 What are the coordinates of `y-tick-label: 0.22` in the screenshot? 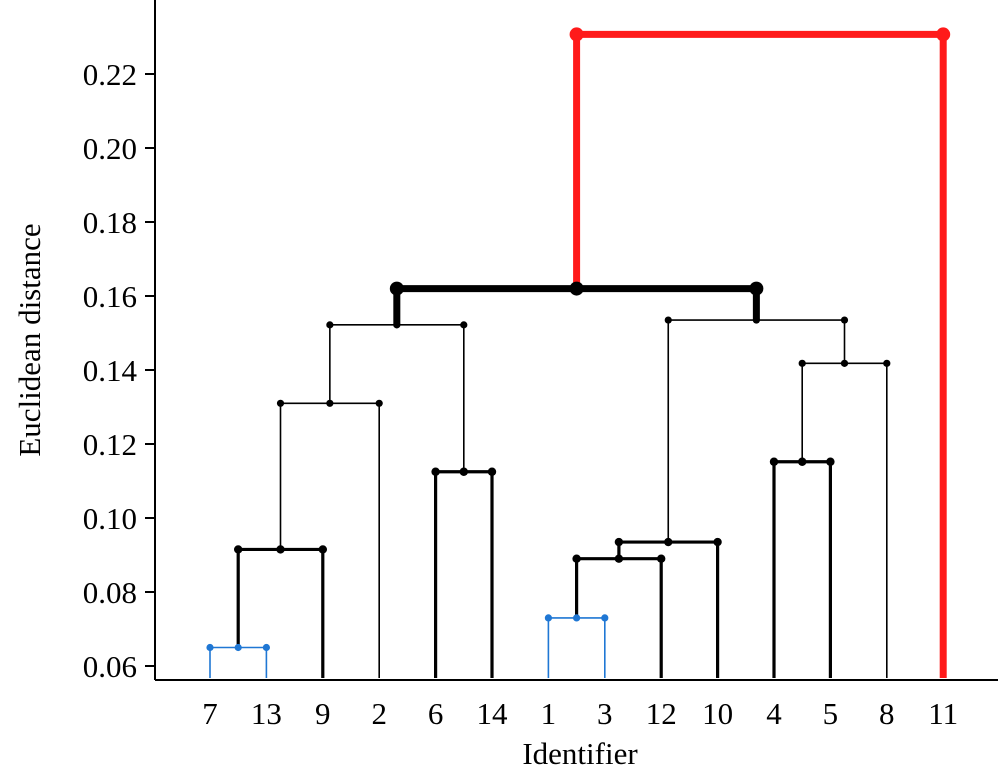 It's located at (110, 74).